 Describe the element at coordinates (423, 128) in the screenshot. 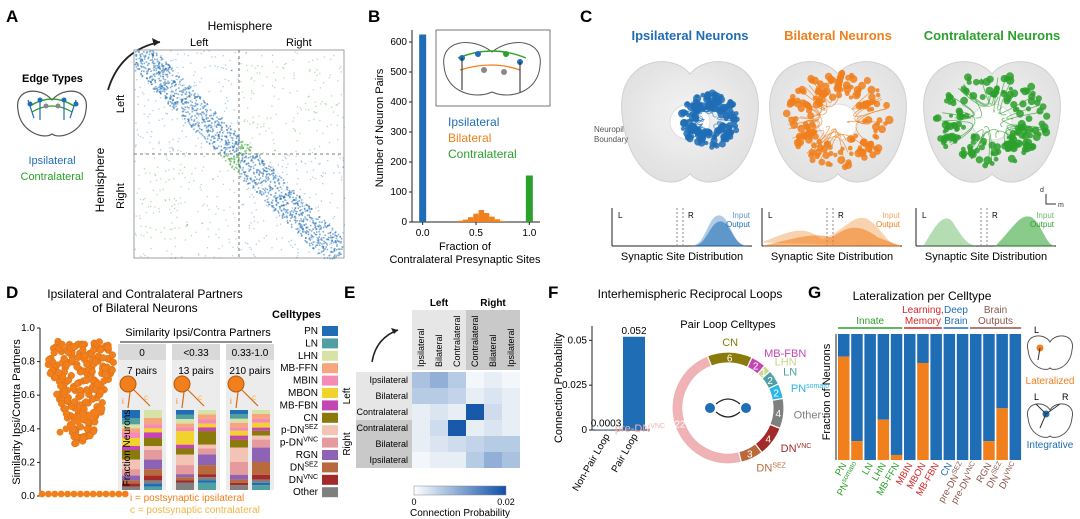

I see `b-bar-ipsilateral` at that location.